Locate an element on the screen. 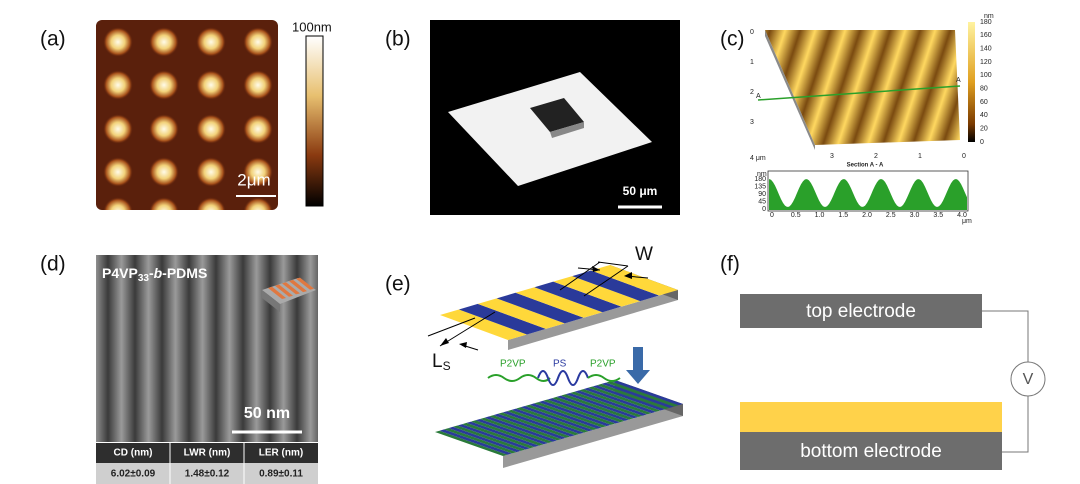  table-cell: 1.48±0.12 is located at coordinates (207, 474).